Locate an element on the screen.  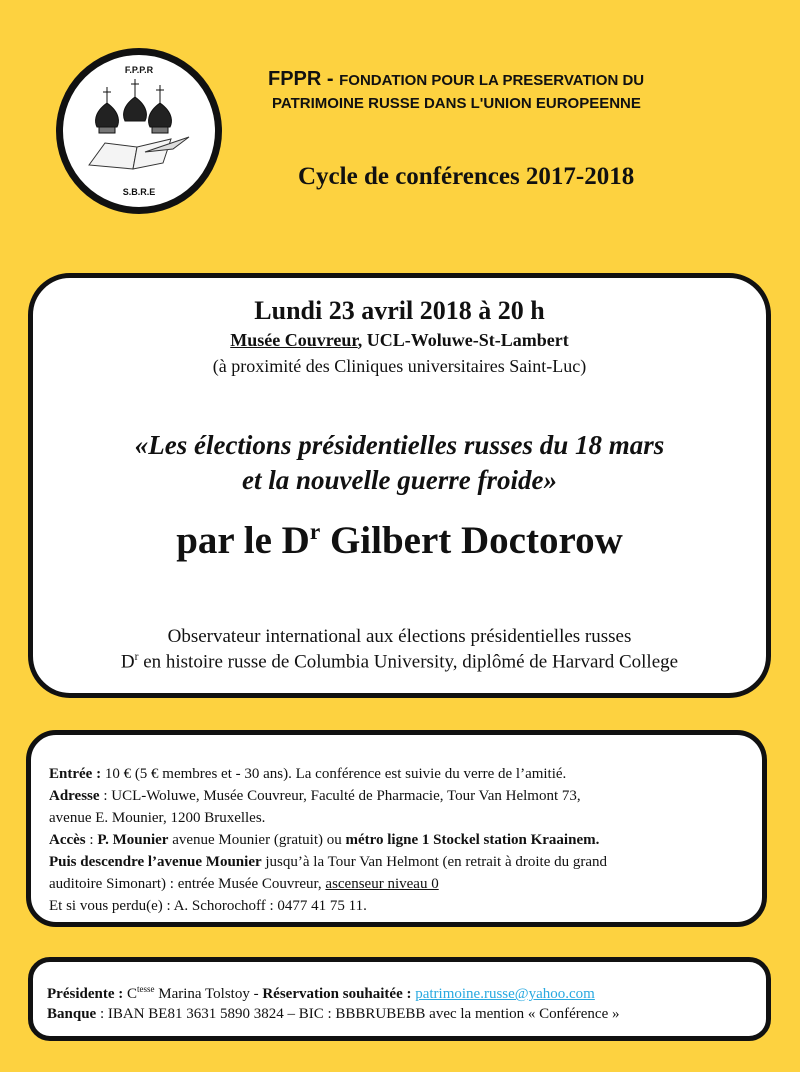
org-acronym: FPPR - is located at coordinates (304, 79).